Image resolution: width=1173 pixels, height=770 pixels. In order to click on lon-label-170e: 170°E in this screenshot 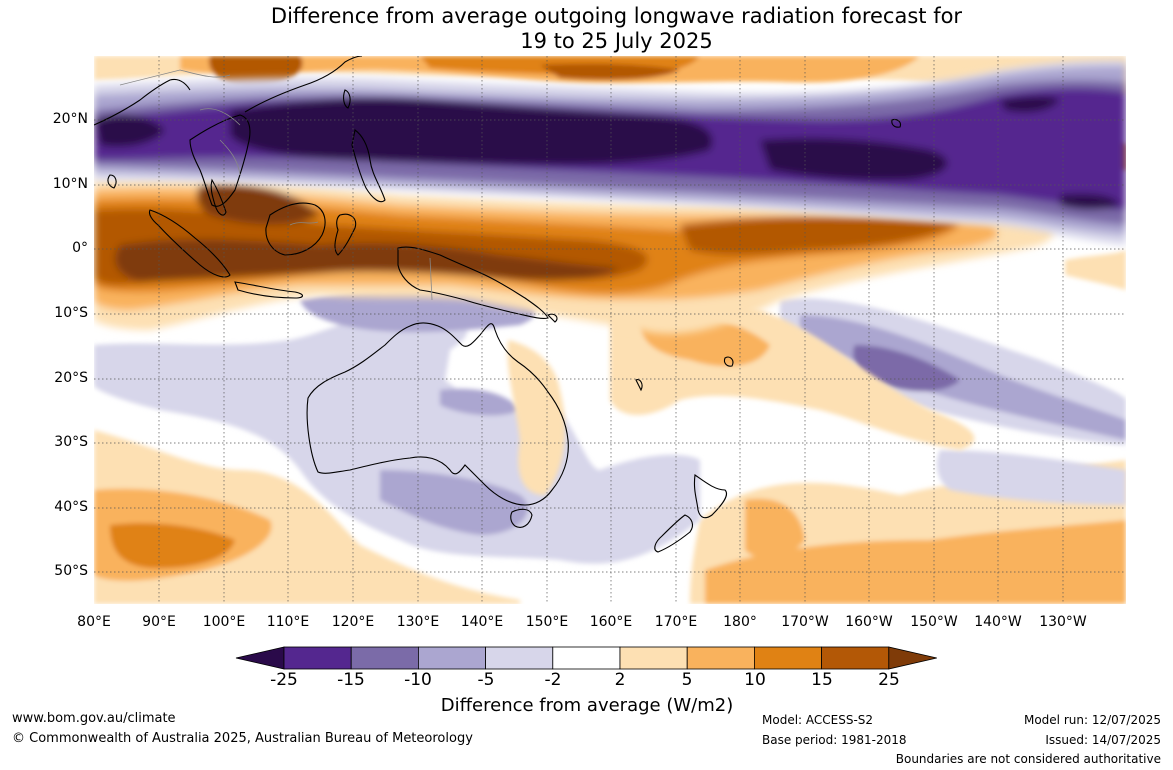, I will do `click(676, 622)`.